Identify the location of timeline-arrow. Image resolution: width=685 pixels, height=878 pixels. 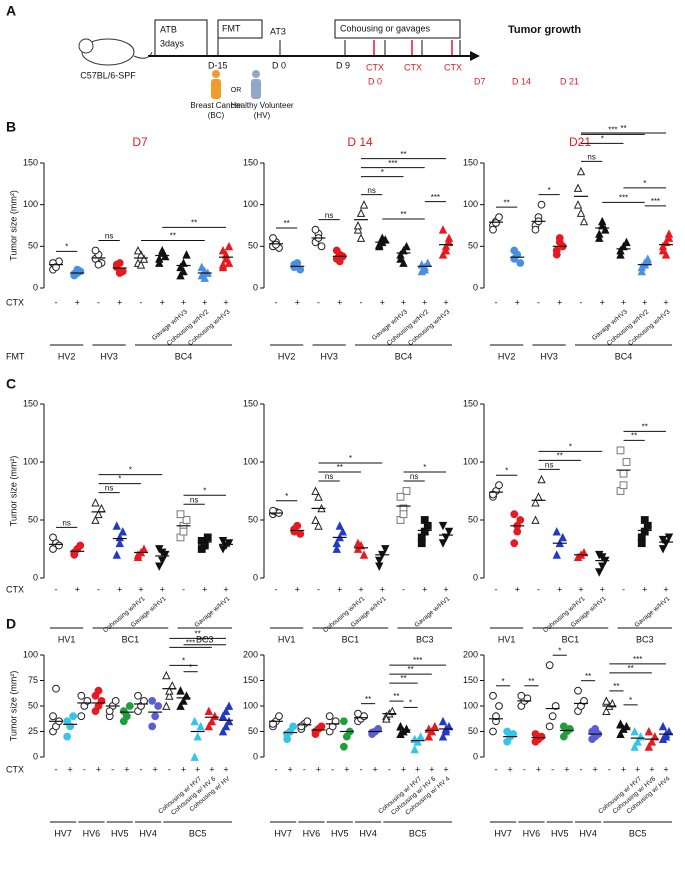
(475, 56).